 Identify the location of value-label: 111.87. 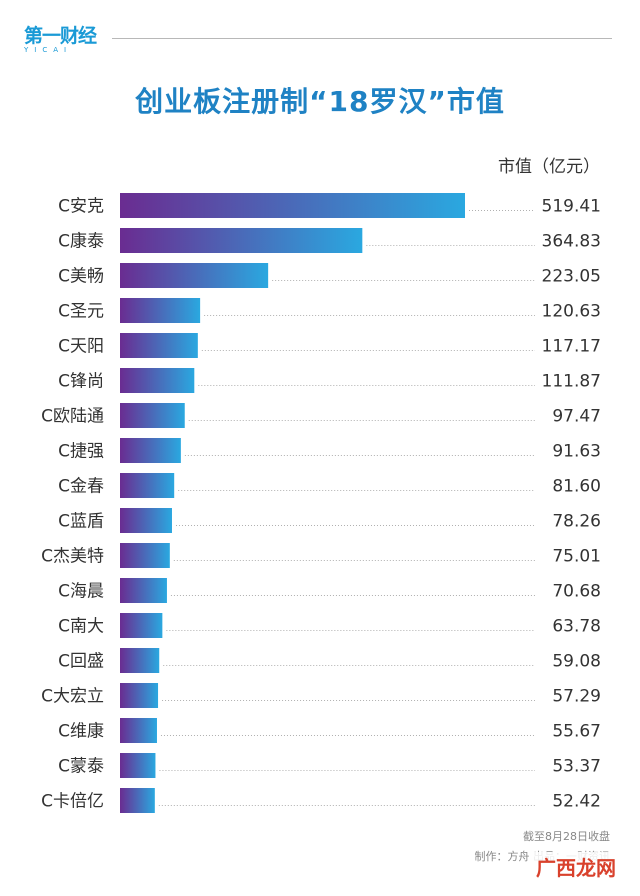
(571, 382).